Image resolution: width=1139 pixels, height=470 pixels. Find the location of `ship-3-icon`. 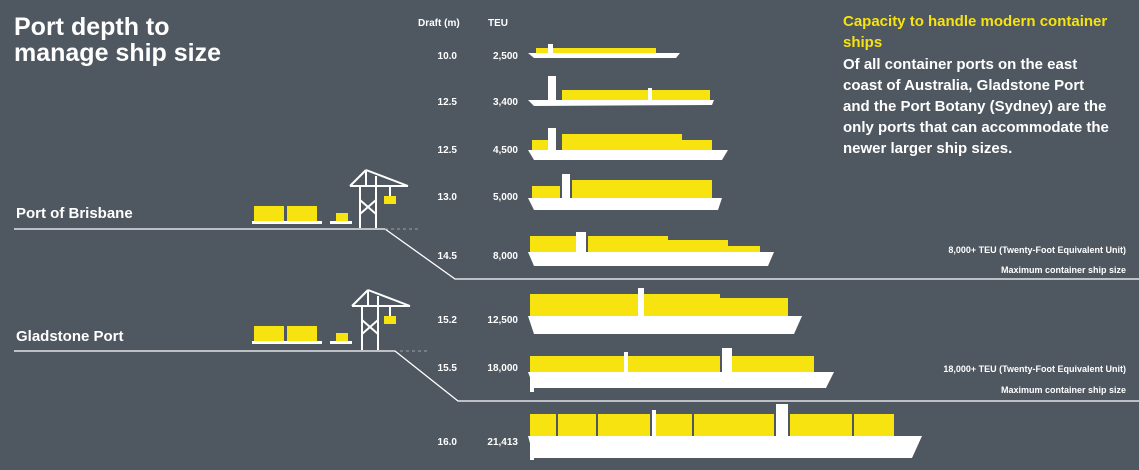

ship-3-icon is located at coordinates (628, 144).